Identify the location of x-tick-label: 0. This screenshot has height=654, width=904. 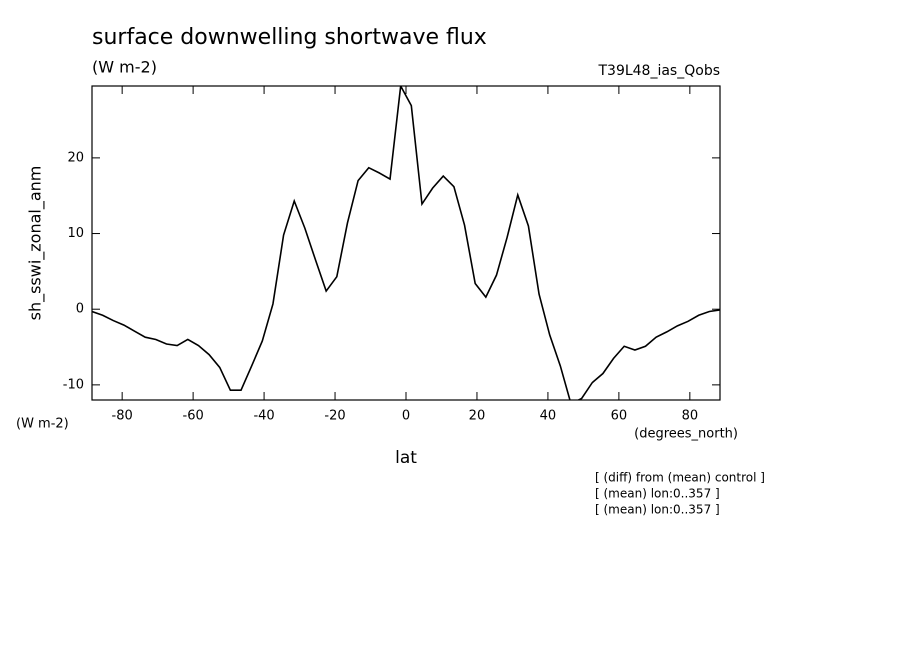
(406, 416).